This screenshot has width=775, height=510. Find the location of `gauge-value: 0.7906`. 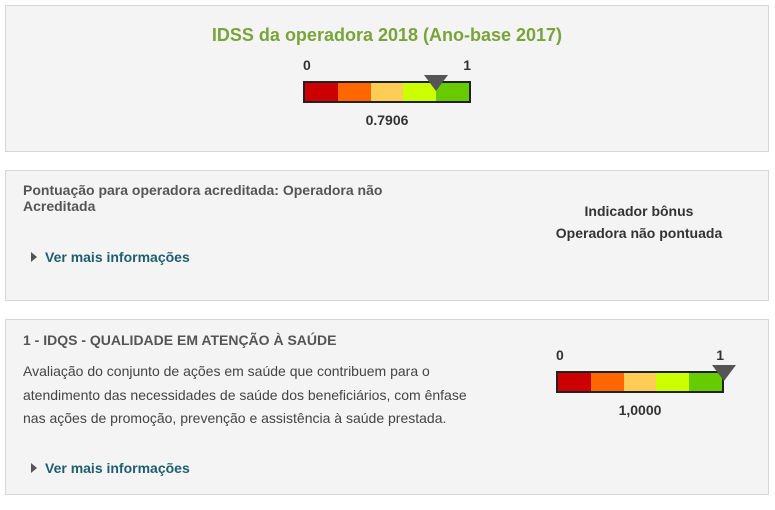

gauge-value: 0.7906 is located at coordinates (387, 120).